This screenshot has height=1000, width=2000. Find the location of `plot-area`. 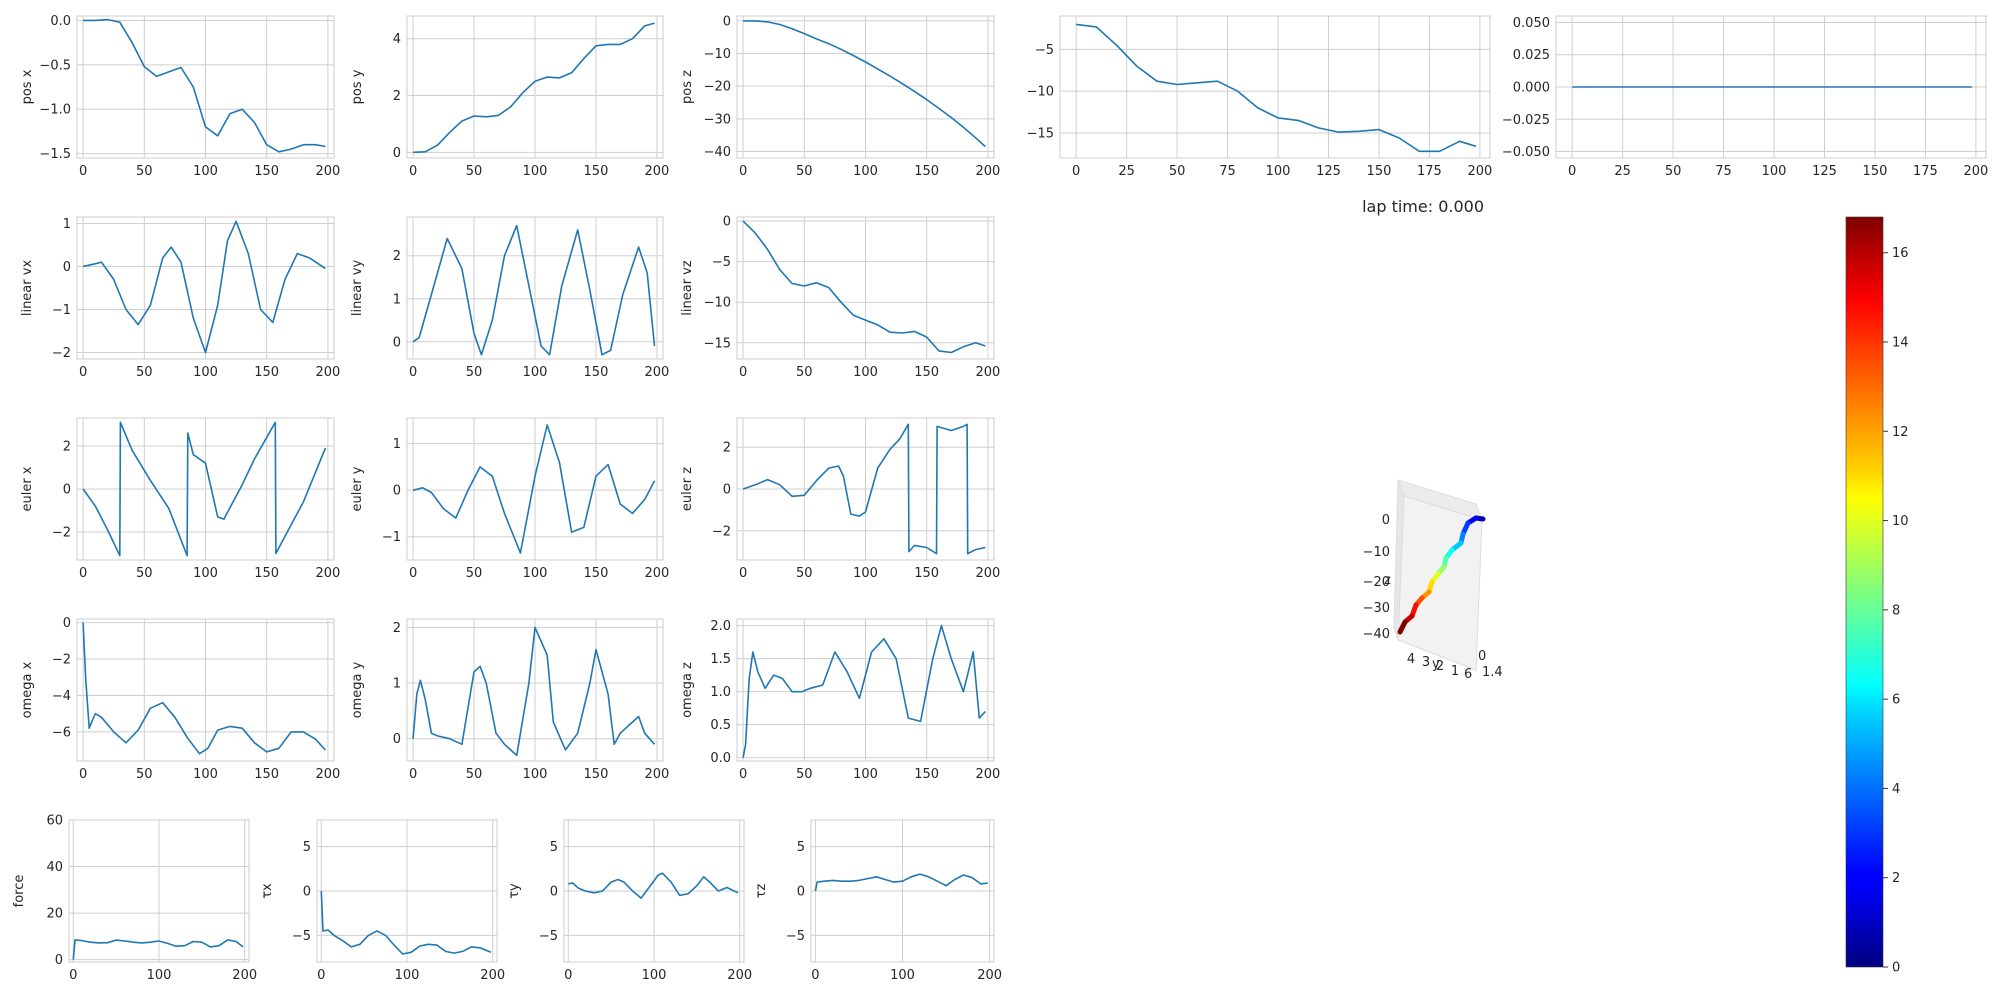

plot-area is located at coordinates (1275, 87).